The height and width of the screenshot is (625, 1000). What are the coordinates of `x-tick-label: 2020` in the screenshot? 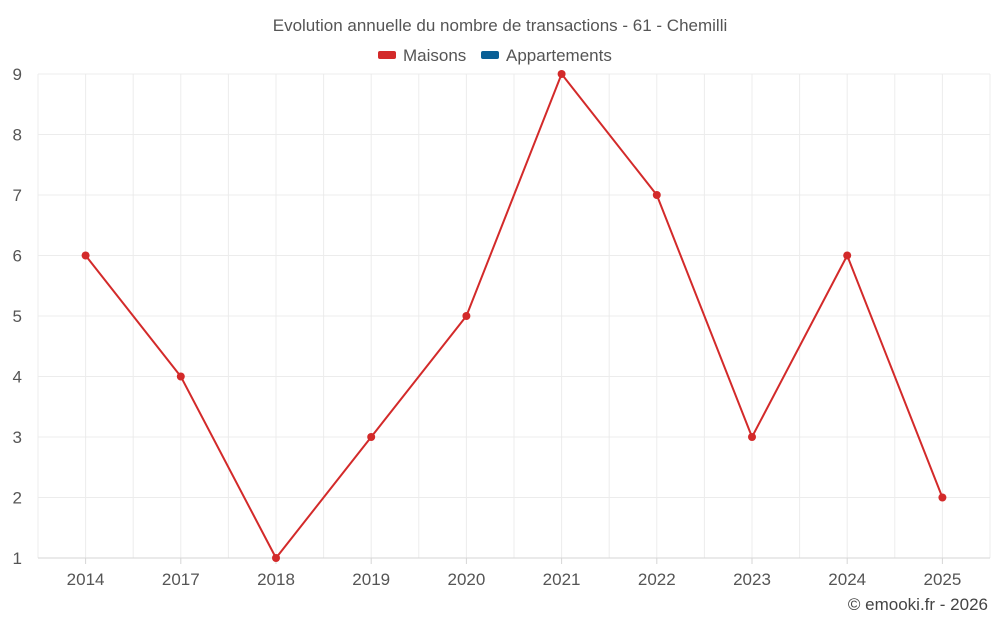 It's located at (466, 579).